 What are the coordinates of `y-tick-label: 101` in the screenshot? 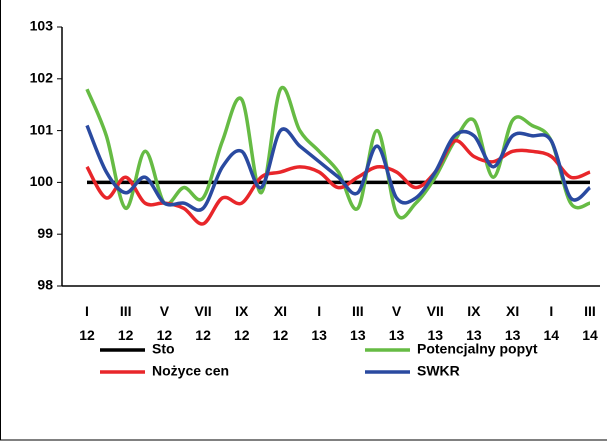 It's located at (42, 129).